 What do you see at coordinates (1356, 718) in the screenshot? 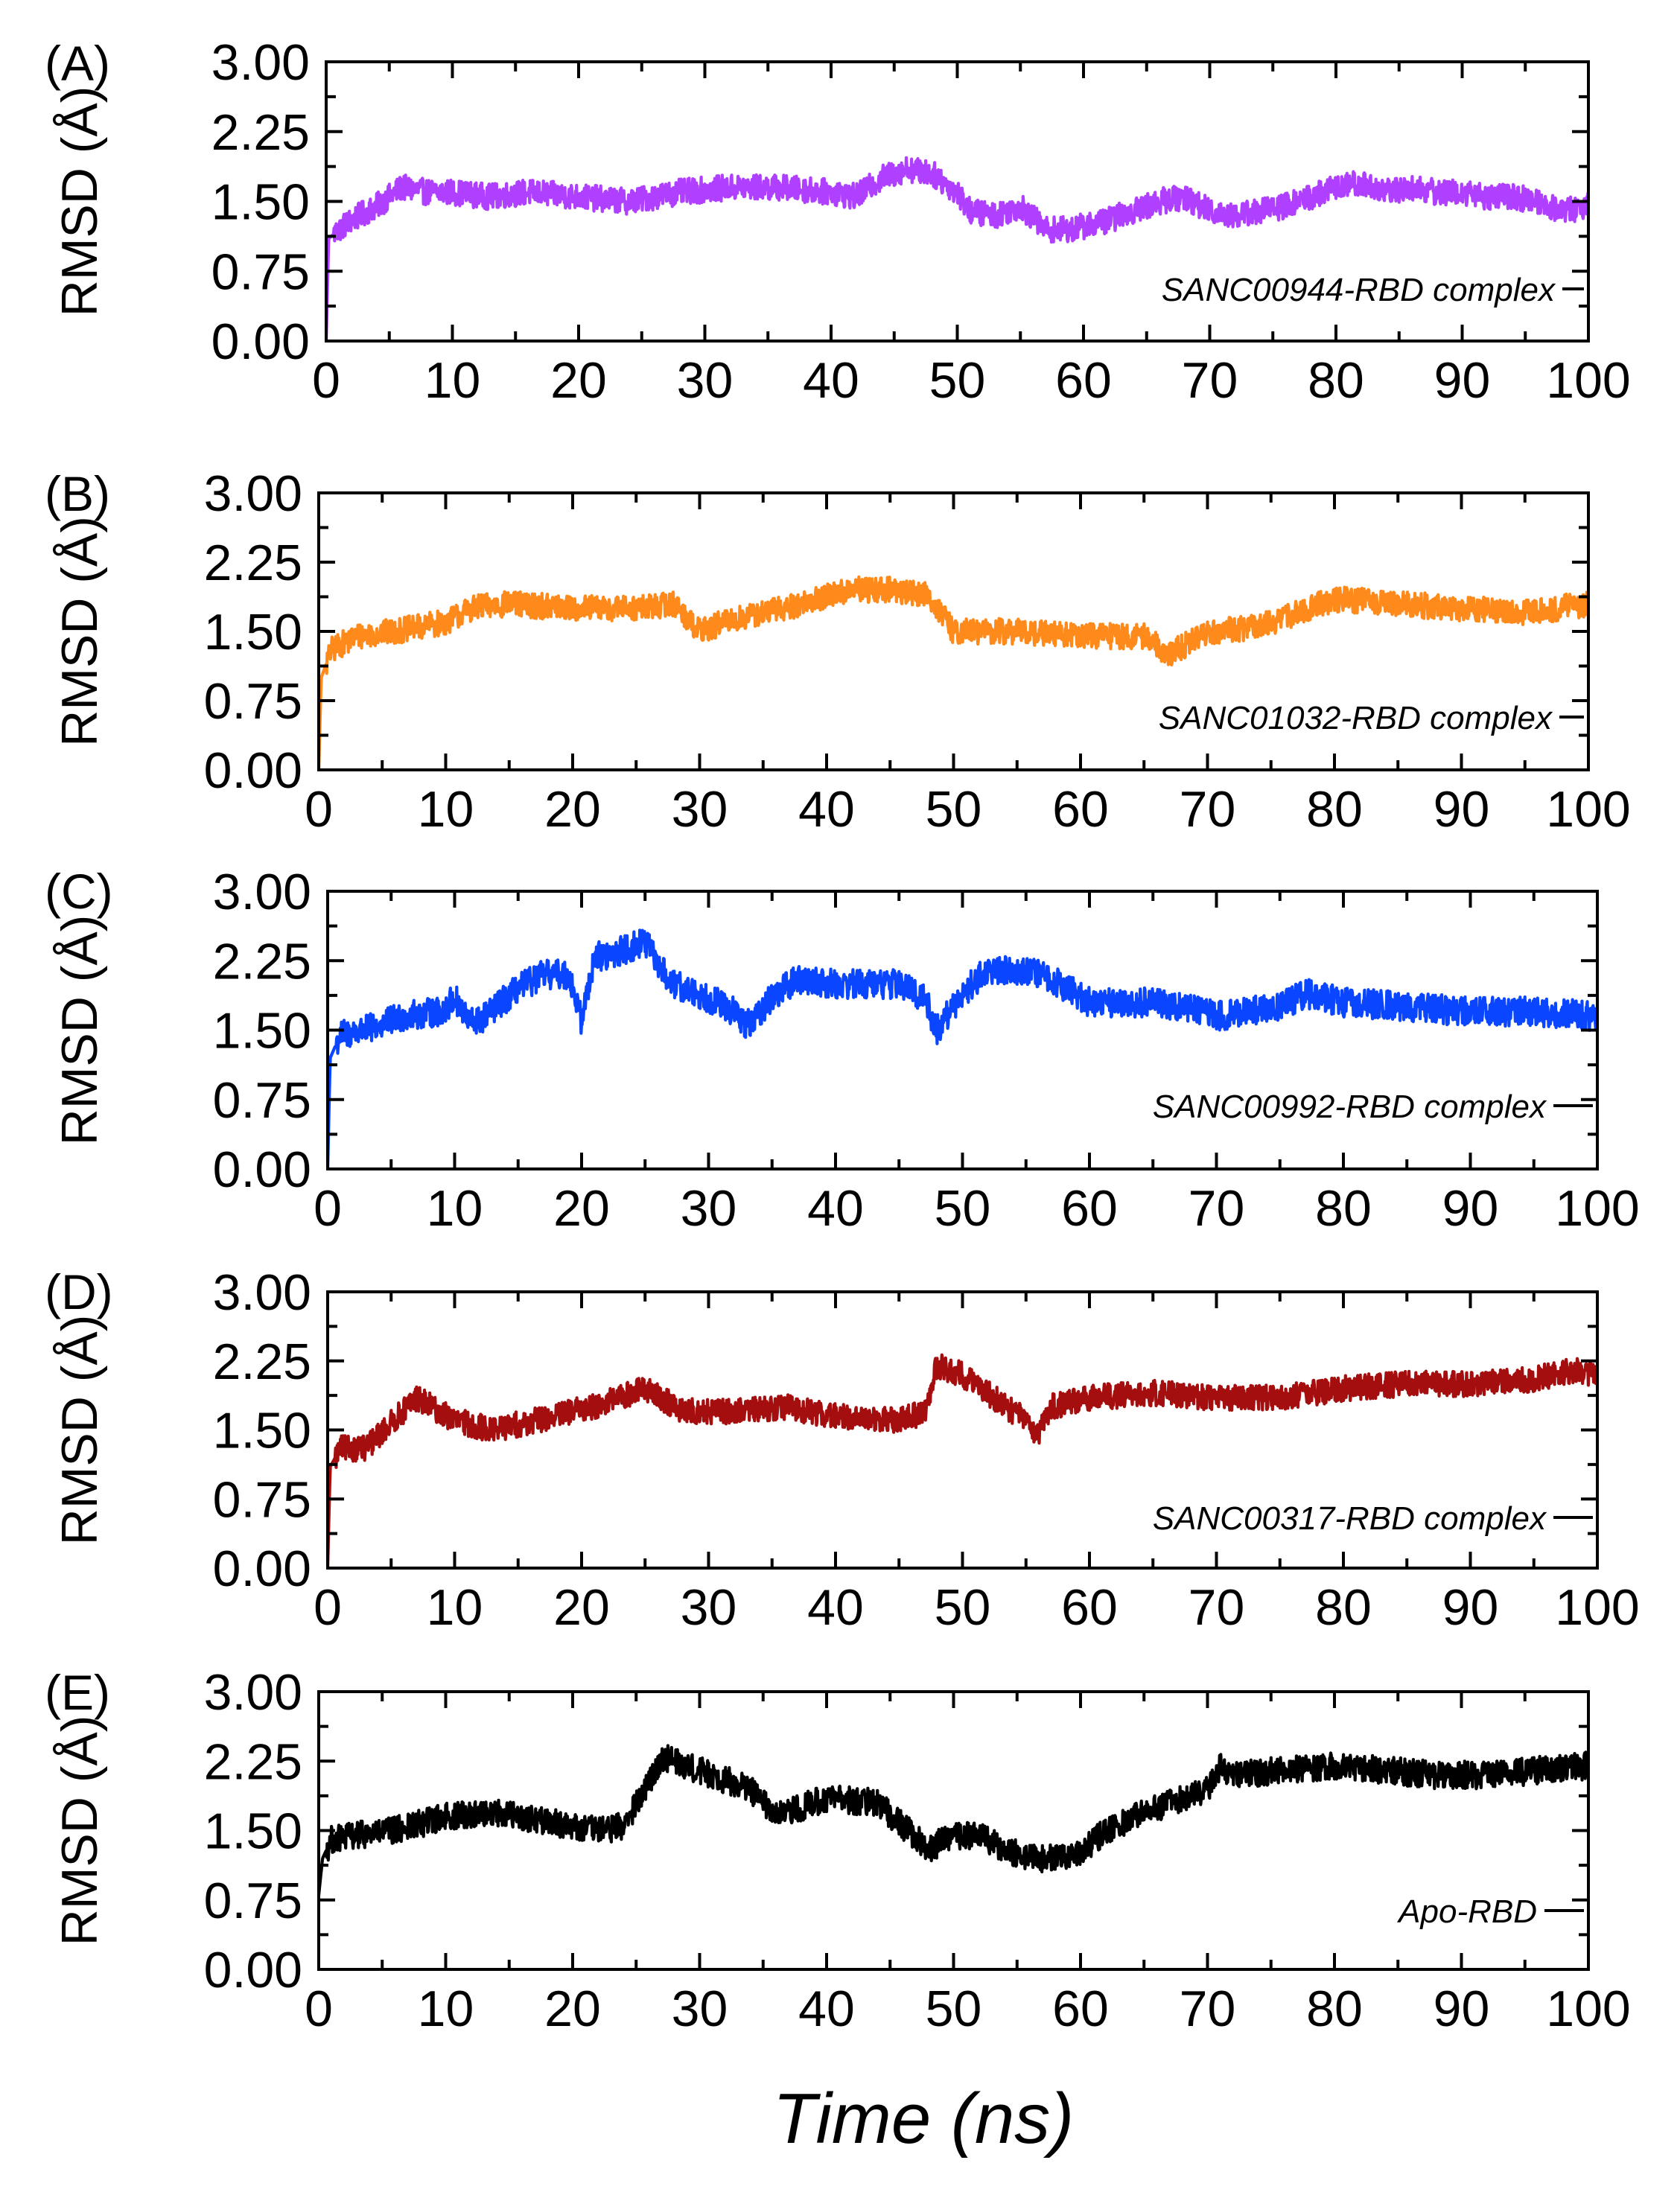
I see `legend-label: SANC01032-RBD complex` at bounding box center [1356, 718].